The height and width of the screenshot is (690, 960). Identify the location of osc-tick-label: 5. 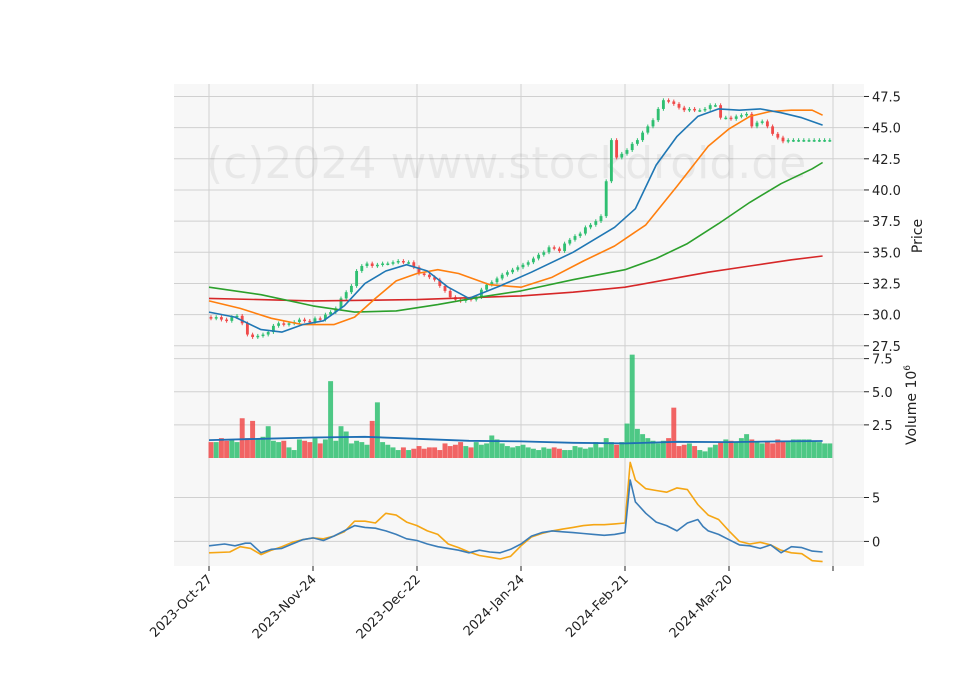
(876, 499).